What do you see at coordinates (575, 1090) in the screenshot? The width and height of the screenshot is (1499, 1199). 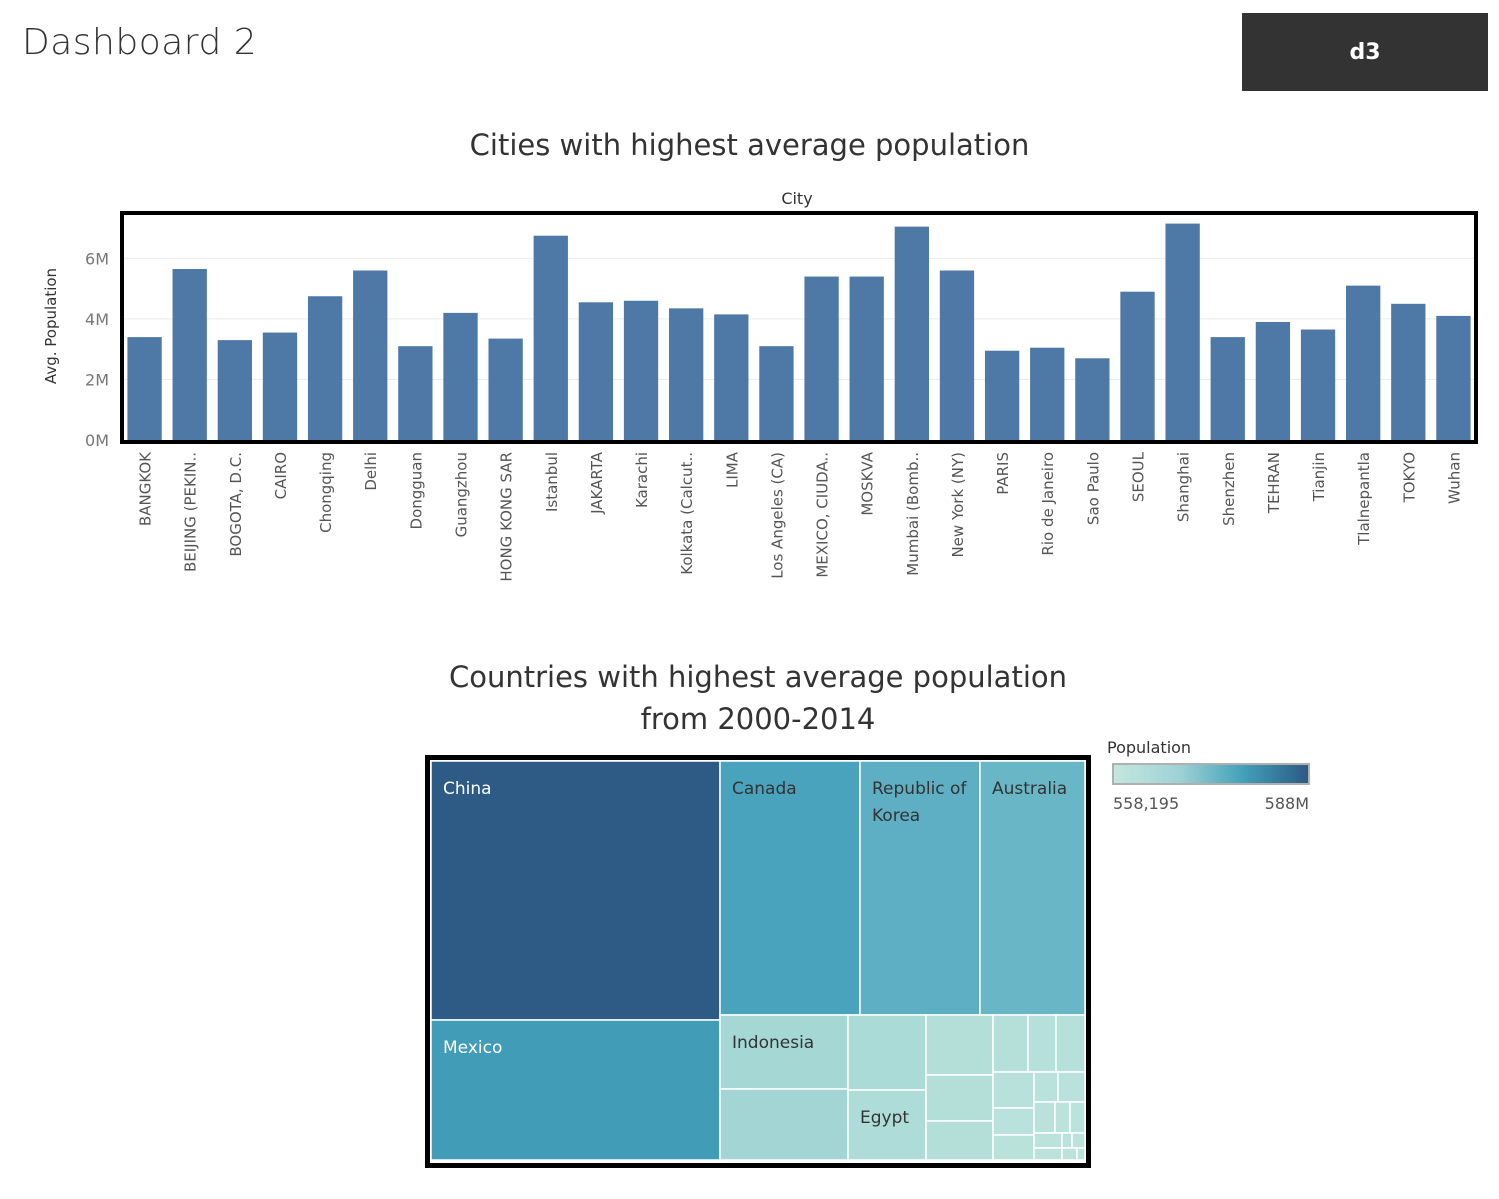 I see `treemap-cell-mexico` at bounding box center [575, 1090].